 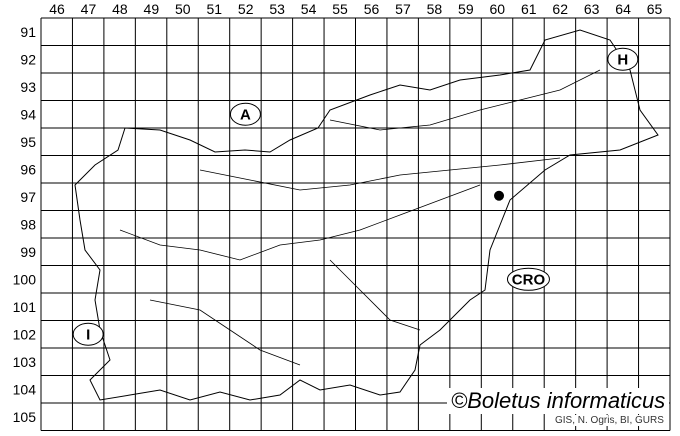 I want to click on row-label: 100, so click(x=25, y=280).